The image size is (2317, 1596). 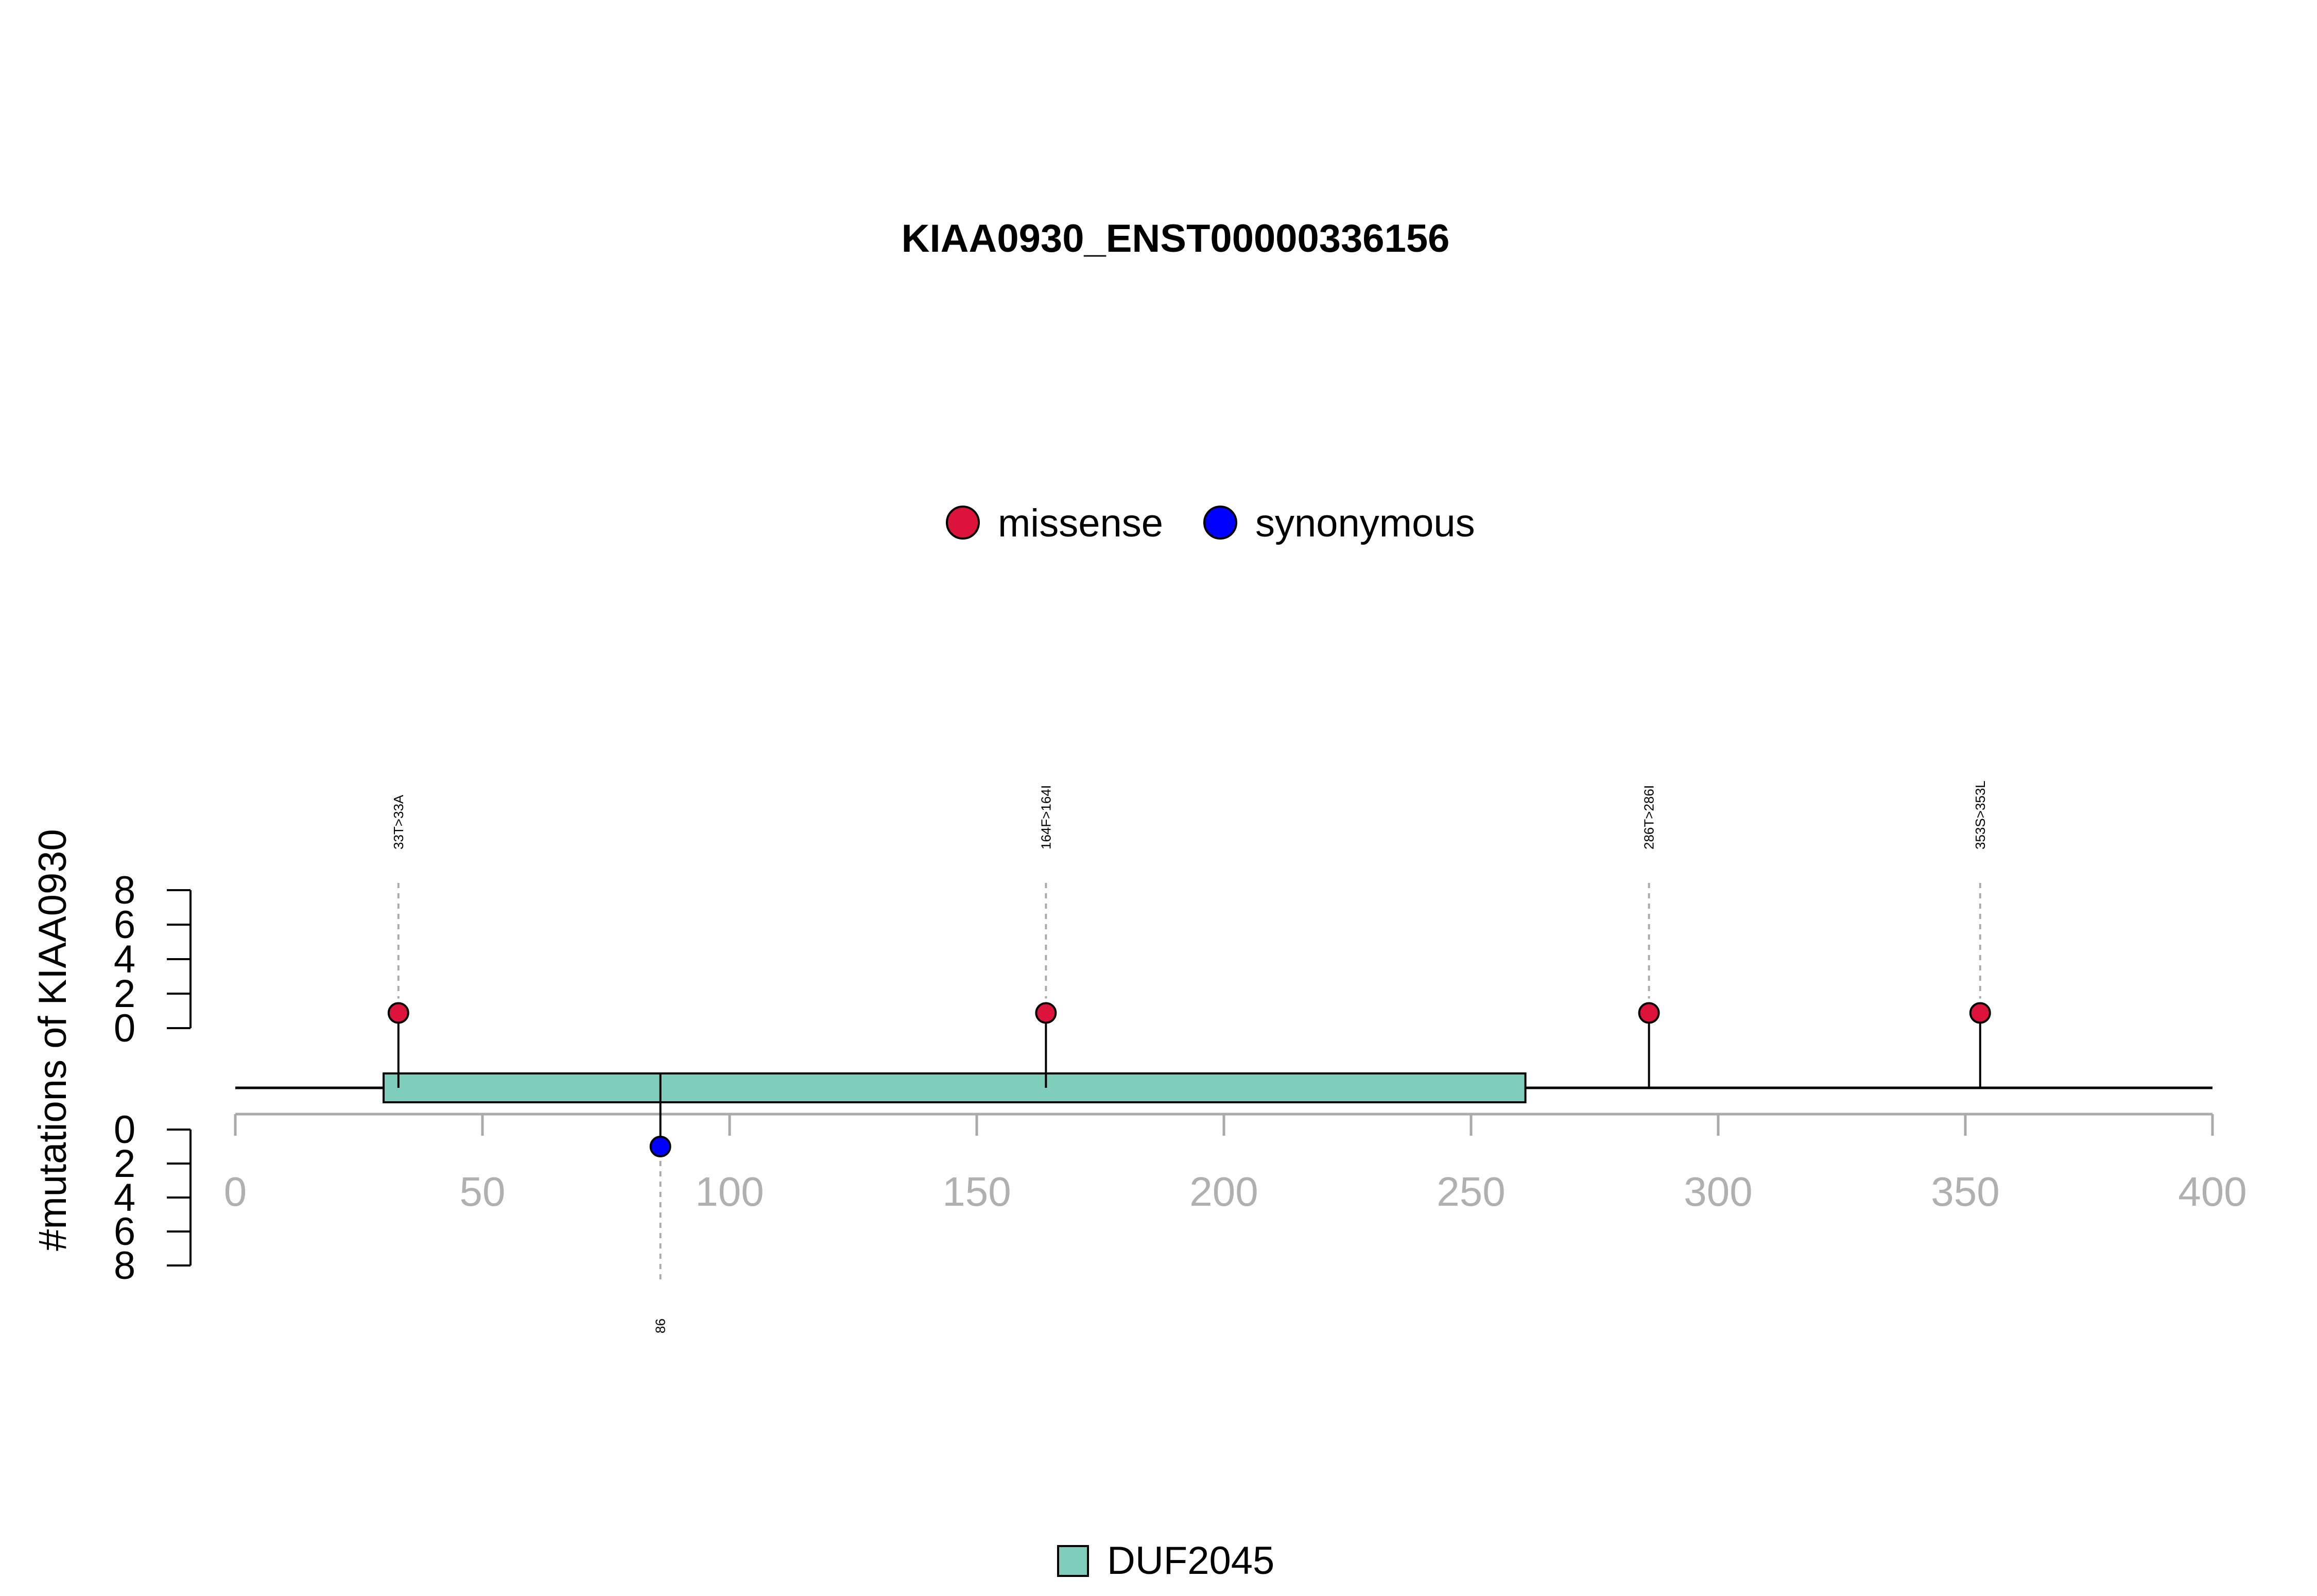 I want to click on mutation-label: 164F>164I, so click(x=1045, y=817).